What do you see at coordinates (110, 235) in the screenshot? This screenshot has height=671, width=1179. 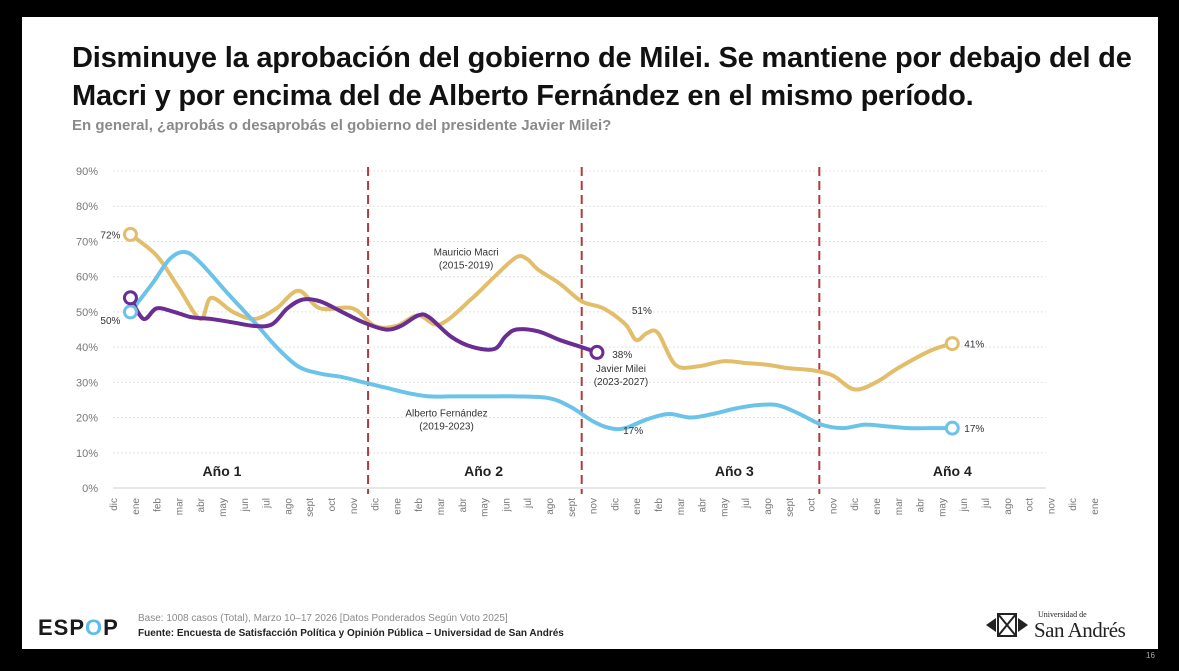 I see `series-start-label-0: 72%` at bounding box center [110, 235].